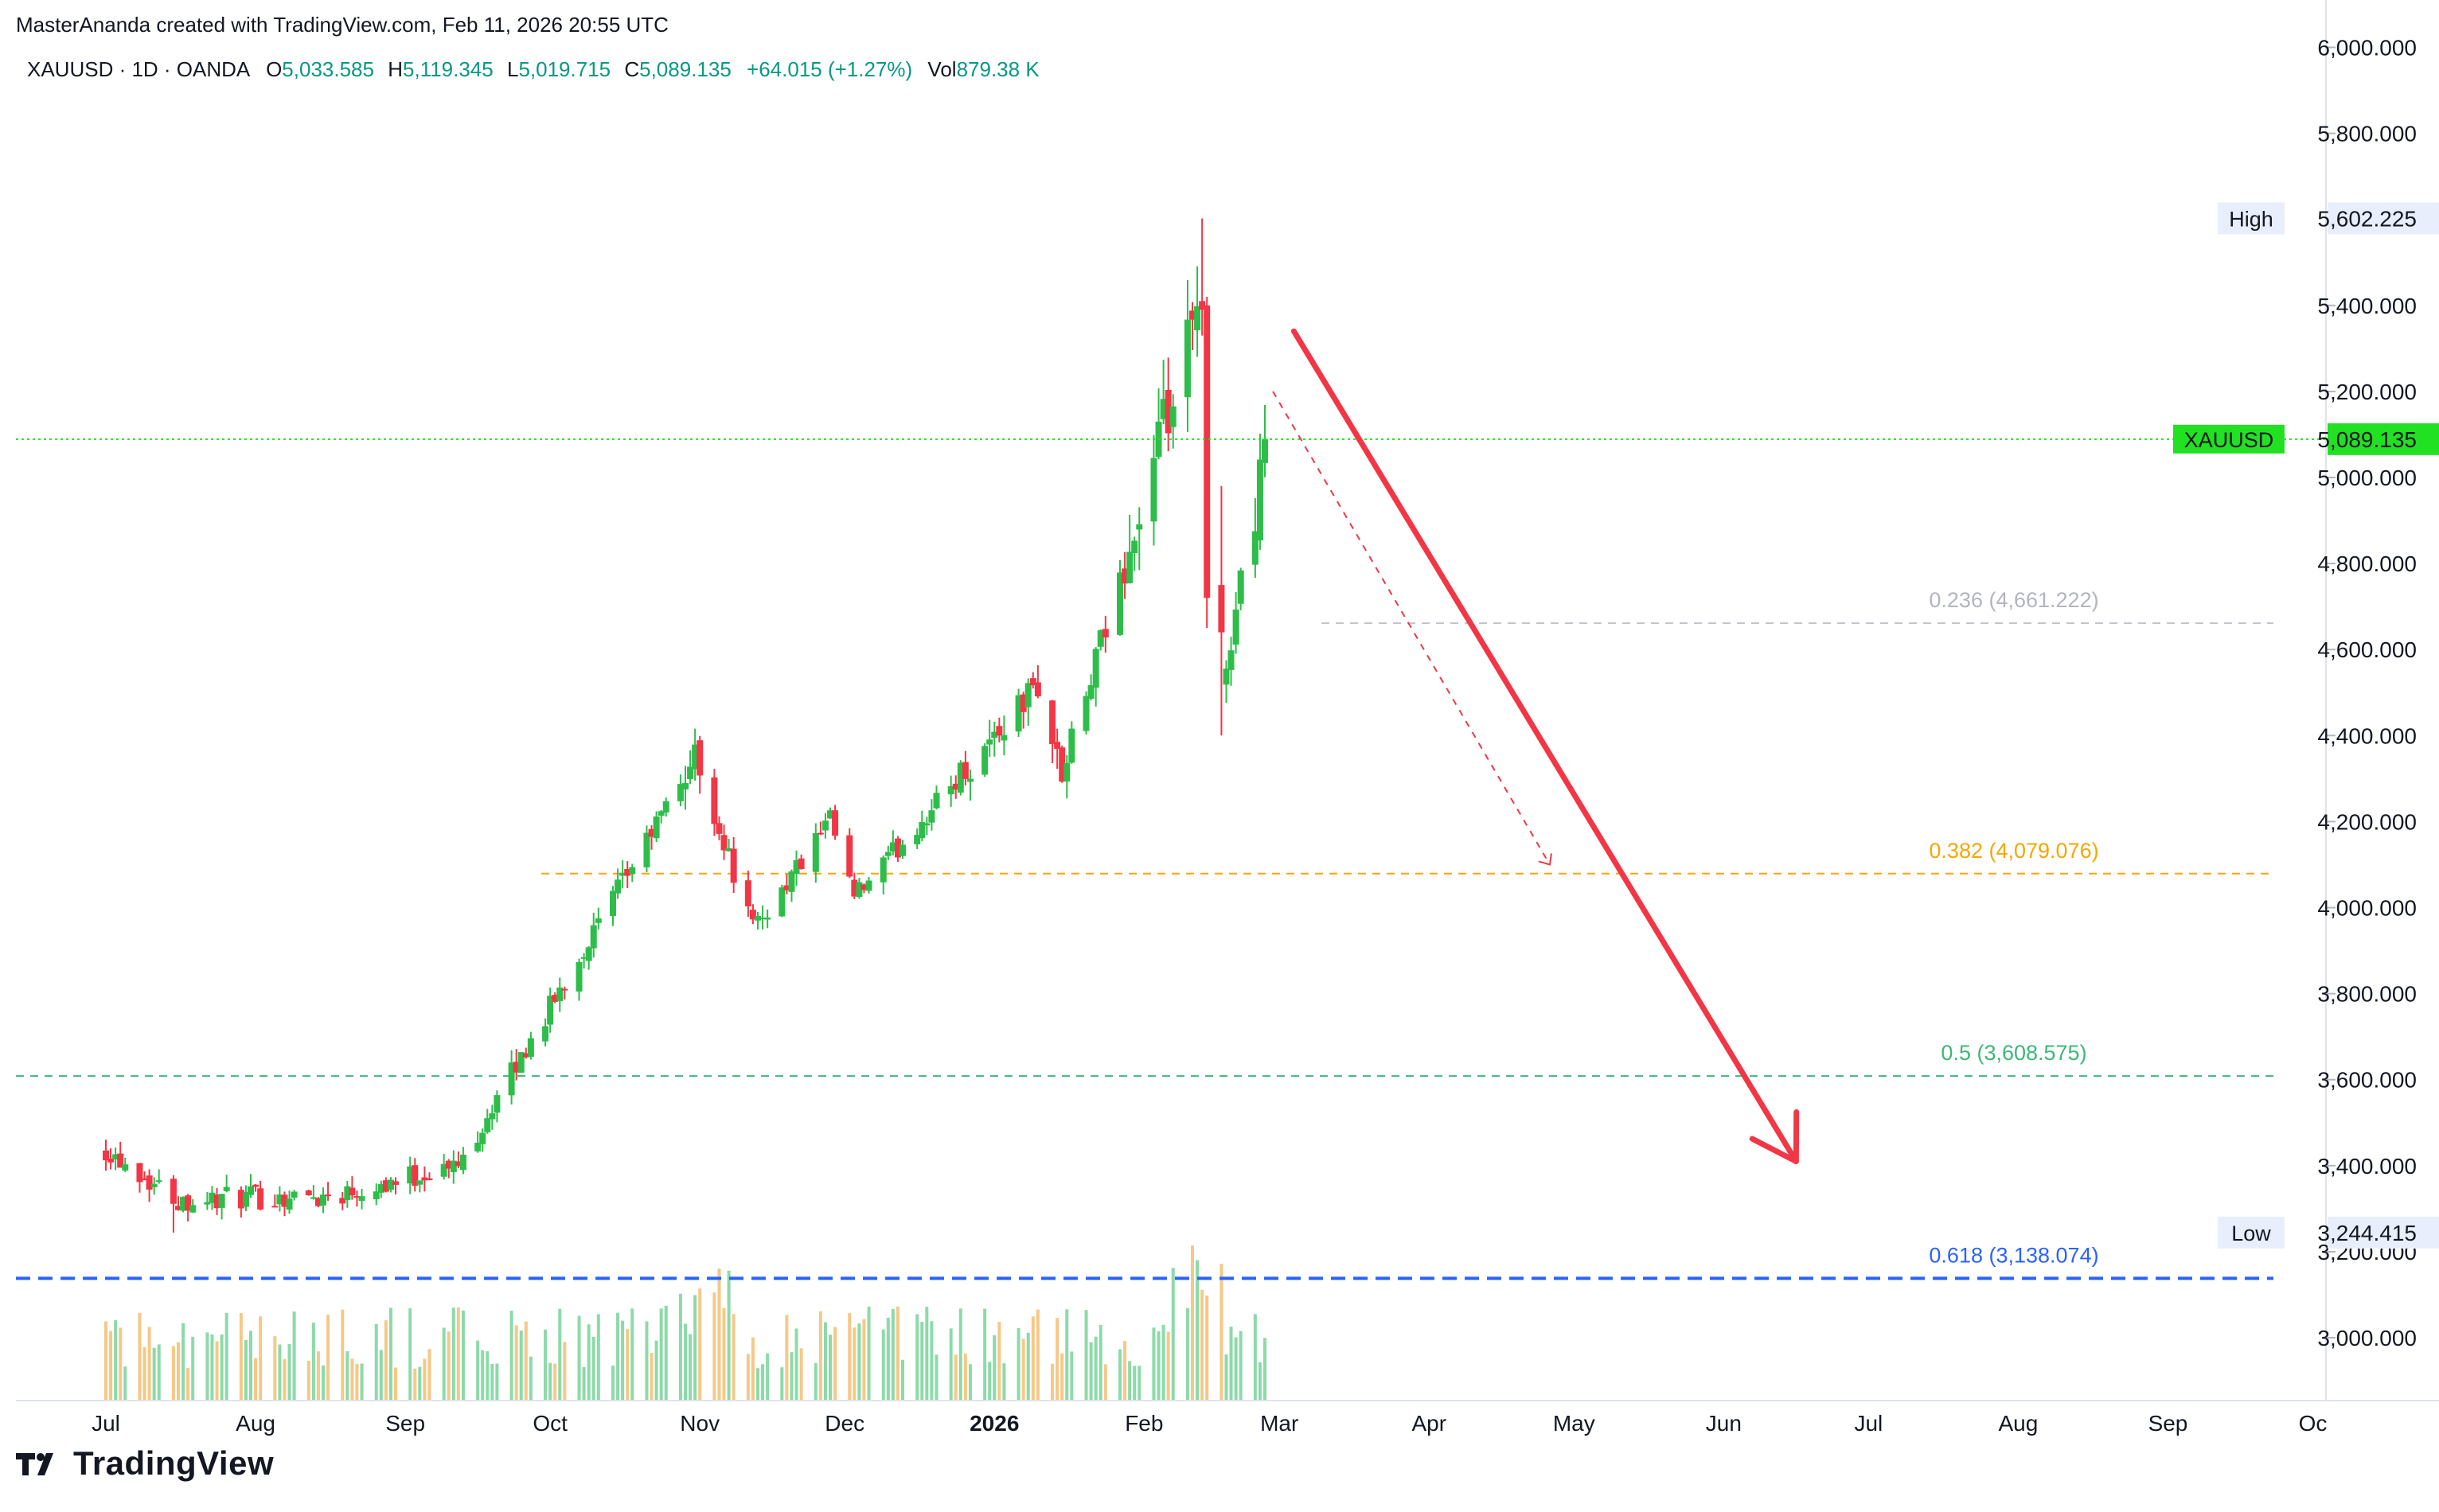 The height and width of the screenshot is (1512, 2439). What do you see at coordinates (2367, 47) in the screenshot?
I see `y-tick-label: 6,000.000` at bounding box center [2367, 47].